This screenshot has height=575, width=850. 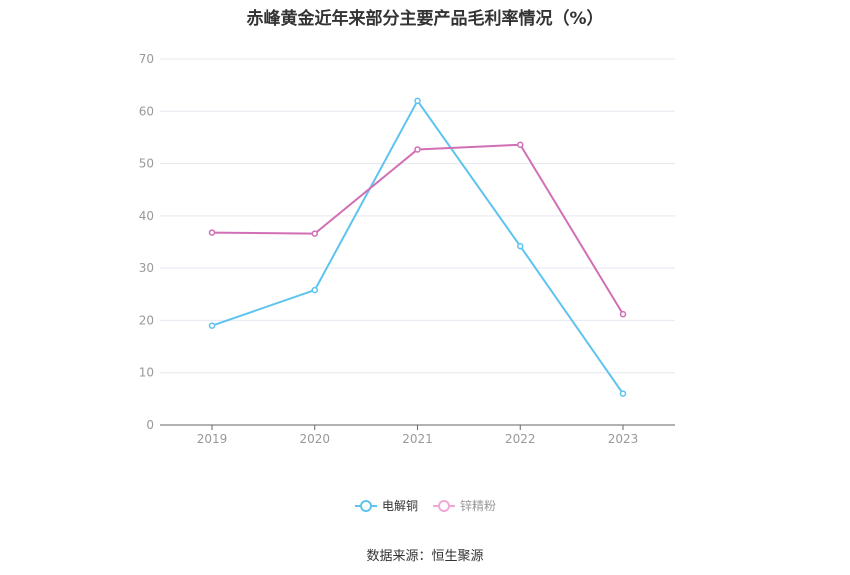 What do you see at coordinates (314, 439) in the screenshot?
I see `x-tick-label: 2020` at bounding box center [314, 439].